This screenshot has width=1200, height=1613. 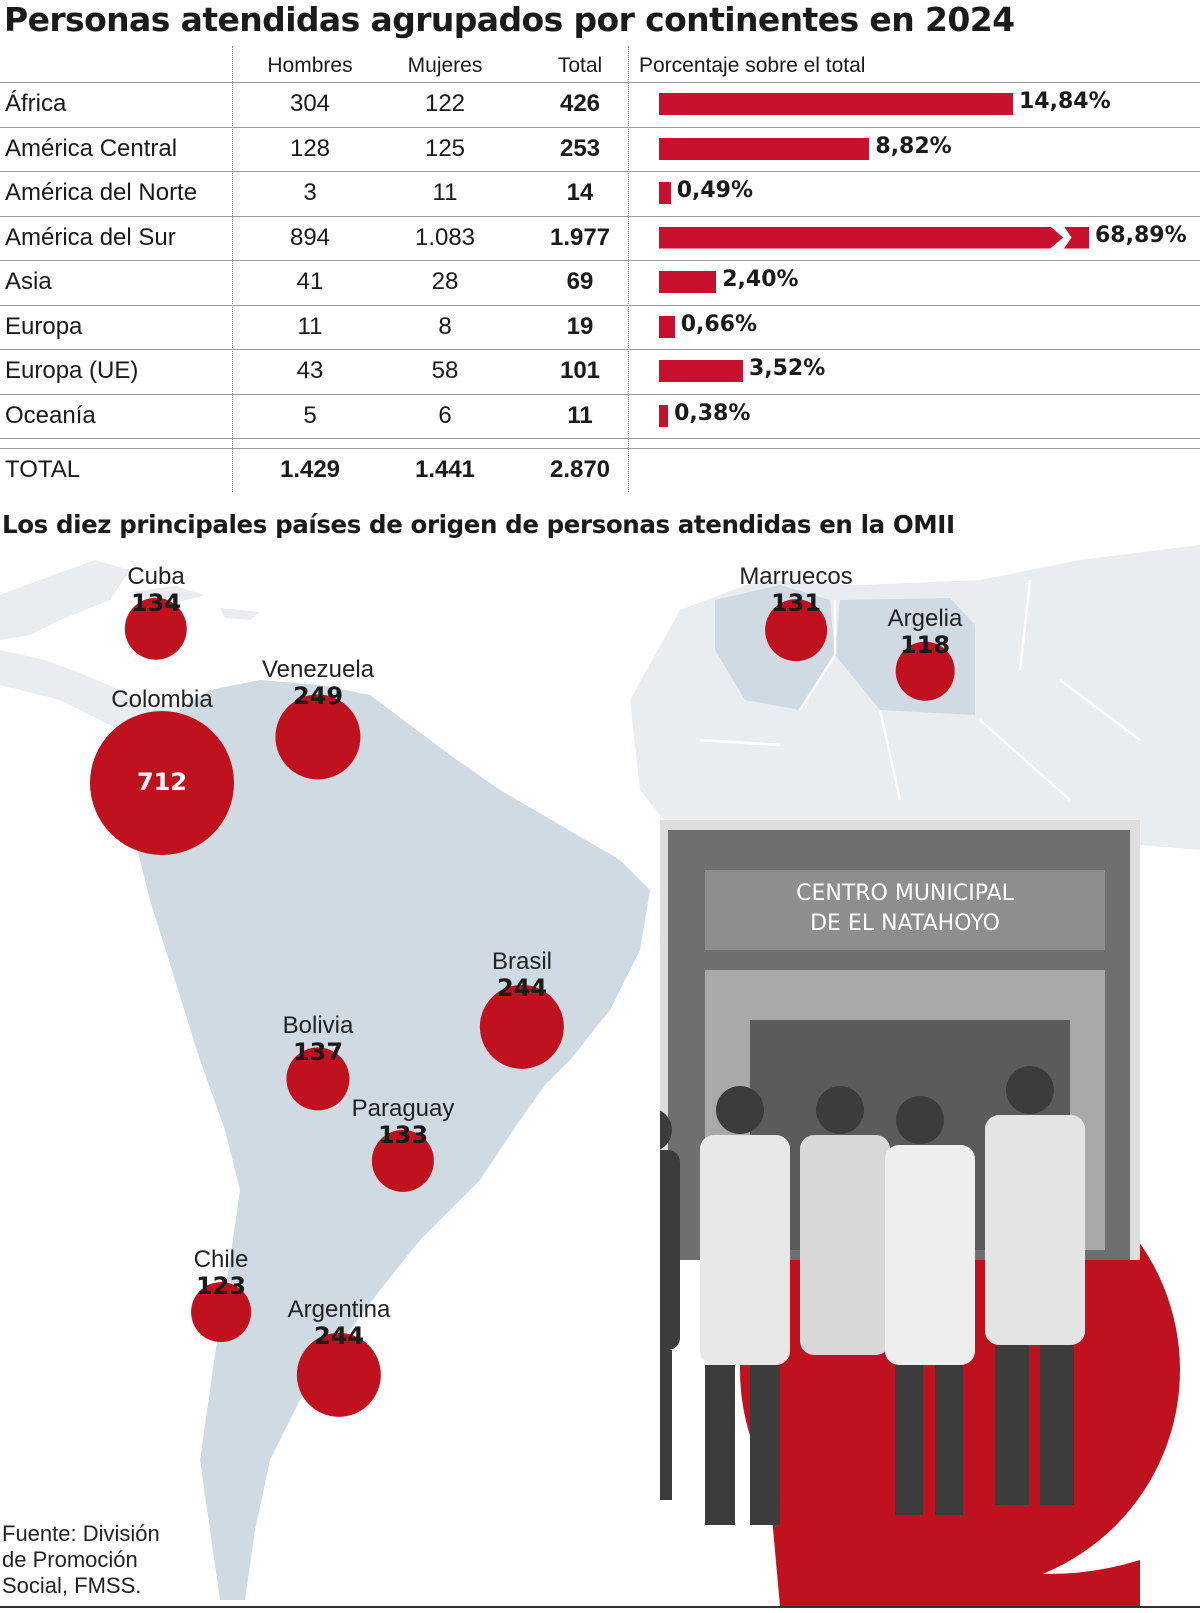 I want to click on row-women: 8, so click(x=445, y=326).